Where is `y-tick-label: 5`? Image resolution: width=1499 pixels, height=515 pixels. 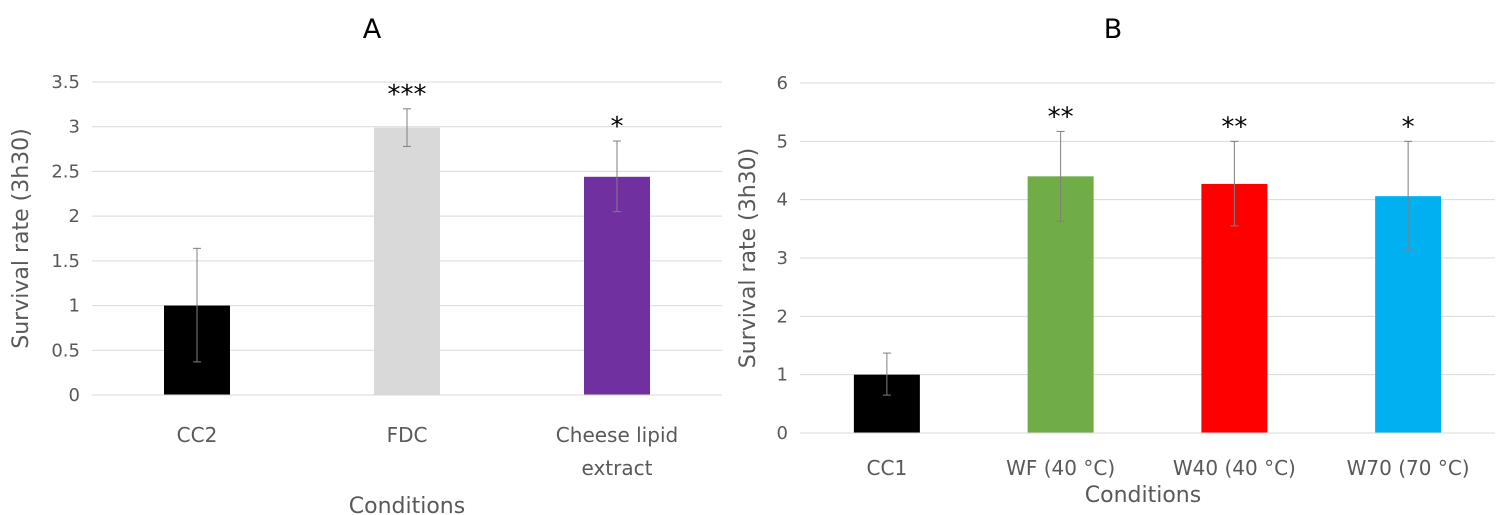
y-tick-label: 5 is located at coordinates (782, 141).